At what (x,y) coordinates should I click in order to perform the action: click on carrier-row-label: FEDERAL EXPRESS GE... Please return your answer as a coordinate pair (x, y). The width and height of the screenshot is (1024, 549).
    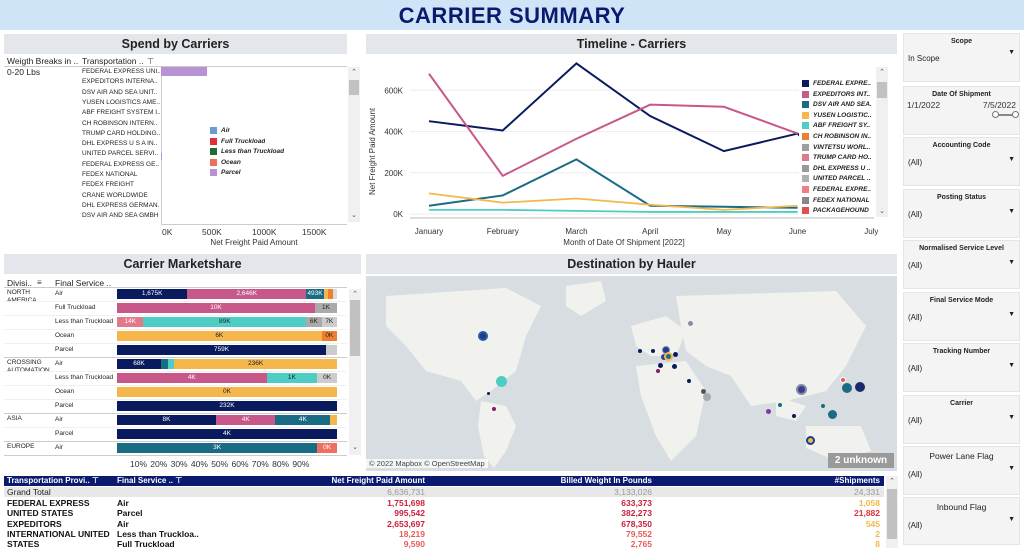
    Looking at the image, I should click on (121, 164).